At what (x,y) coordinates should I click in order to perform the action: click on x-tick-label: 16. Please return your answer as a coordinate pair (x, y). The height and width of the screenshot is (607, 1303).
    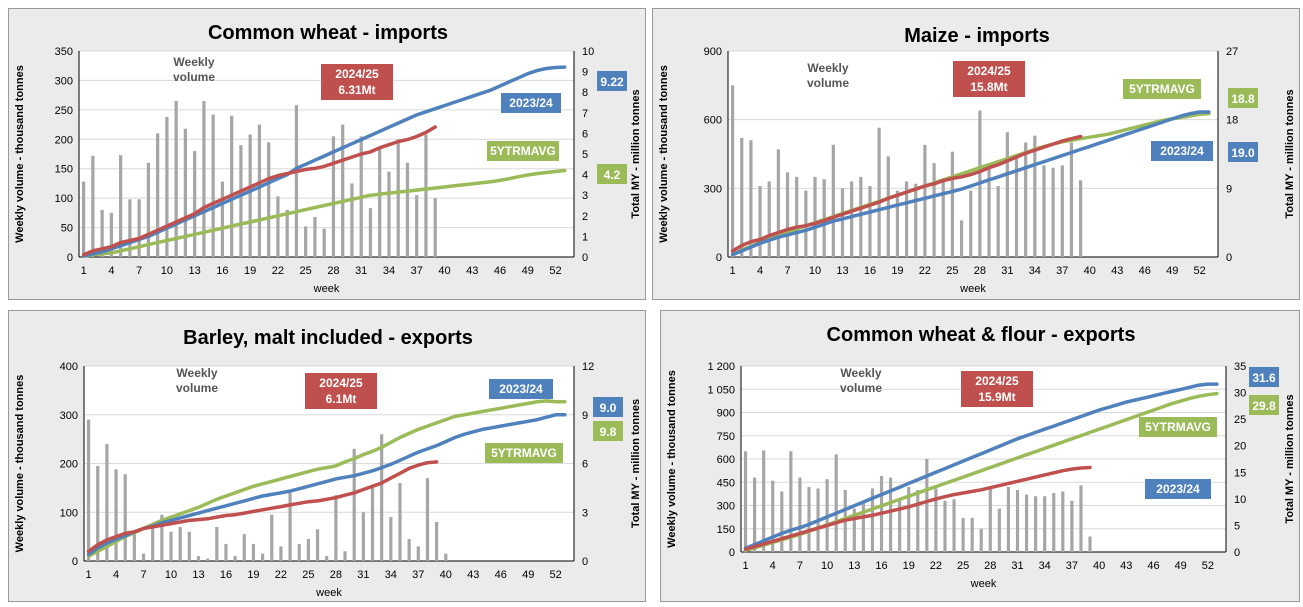
    Looking at the image, I should click on (870, 271).